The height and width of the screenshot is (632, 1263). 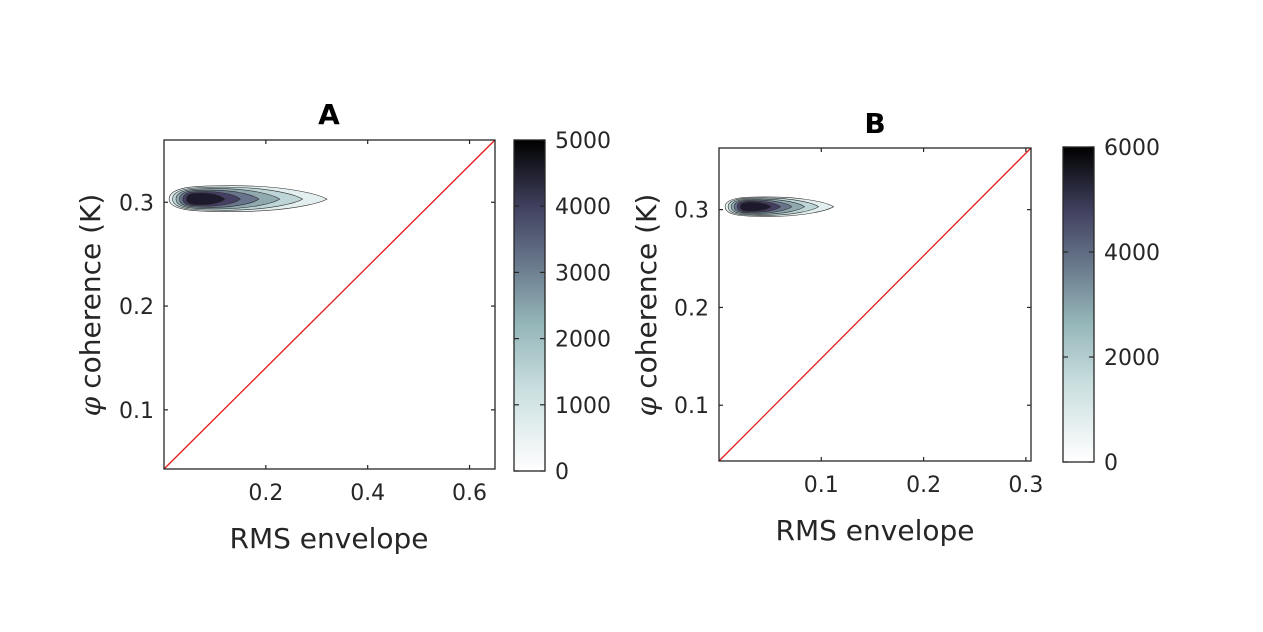 What do you see at coordinates (469, 493) in the screenshot?
I see `panel-a-xtick-label: 0.6` at bounding box center [469, 493].